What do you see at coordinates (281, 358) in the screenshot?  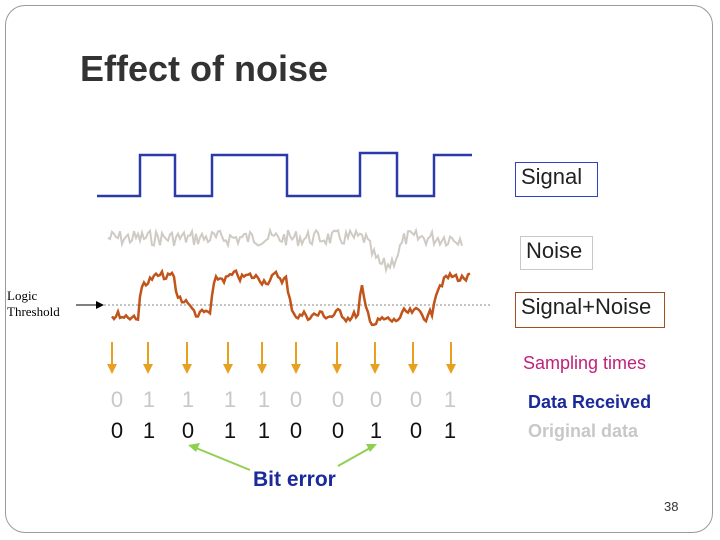 I see `sampling-arrows` at bounding box center [281, 358].